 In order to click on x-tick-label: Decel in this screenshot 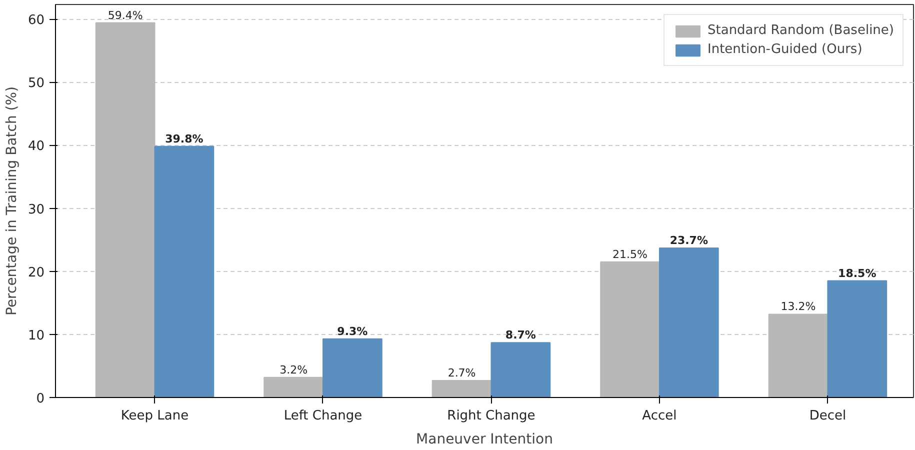, I will do `click(827, 416)`.